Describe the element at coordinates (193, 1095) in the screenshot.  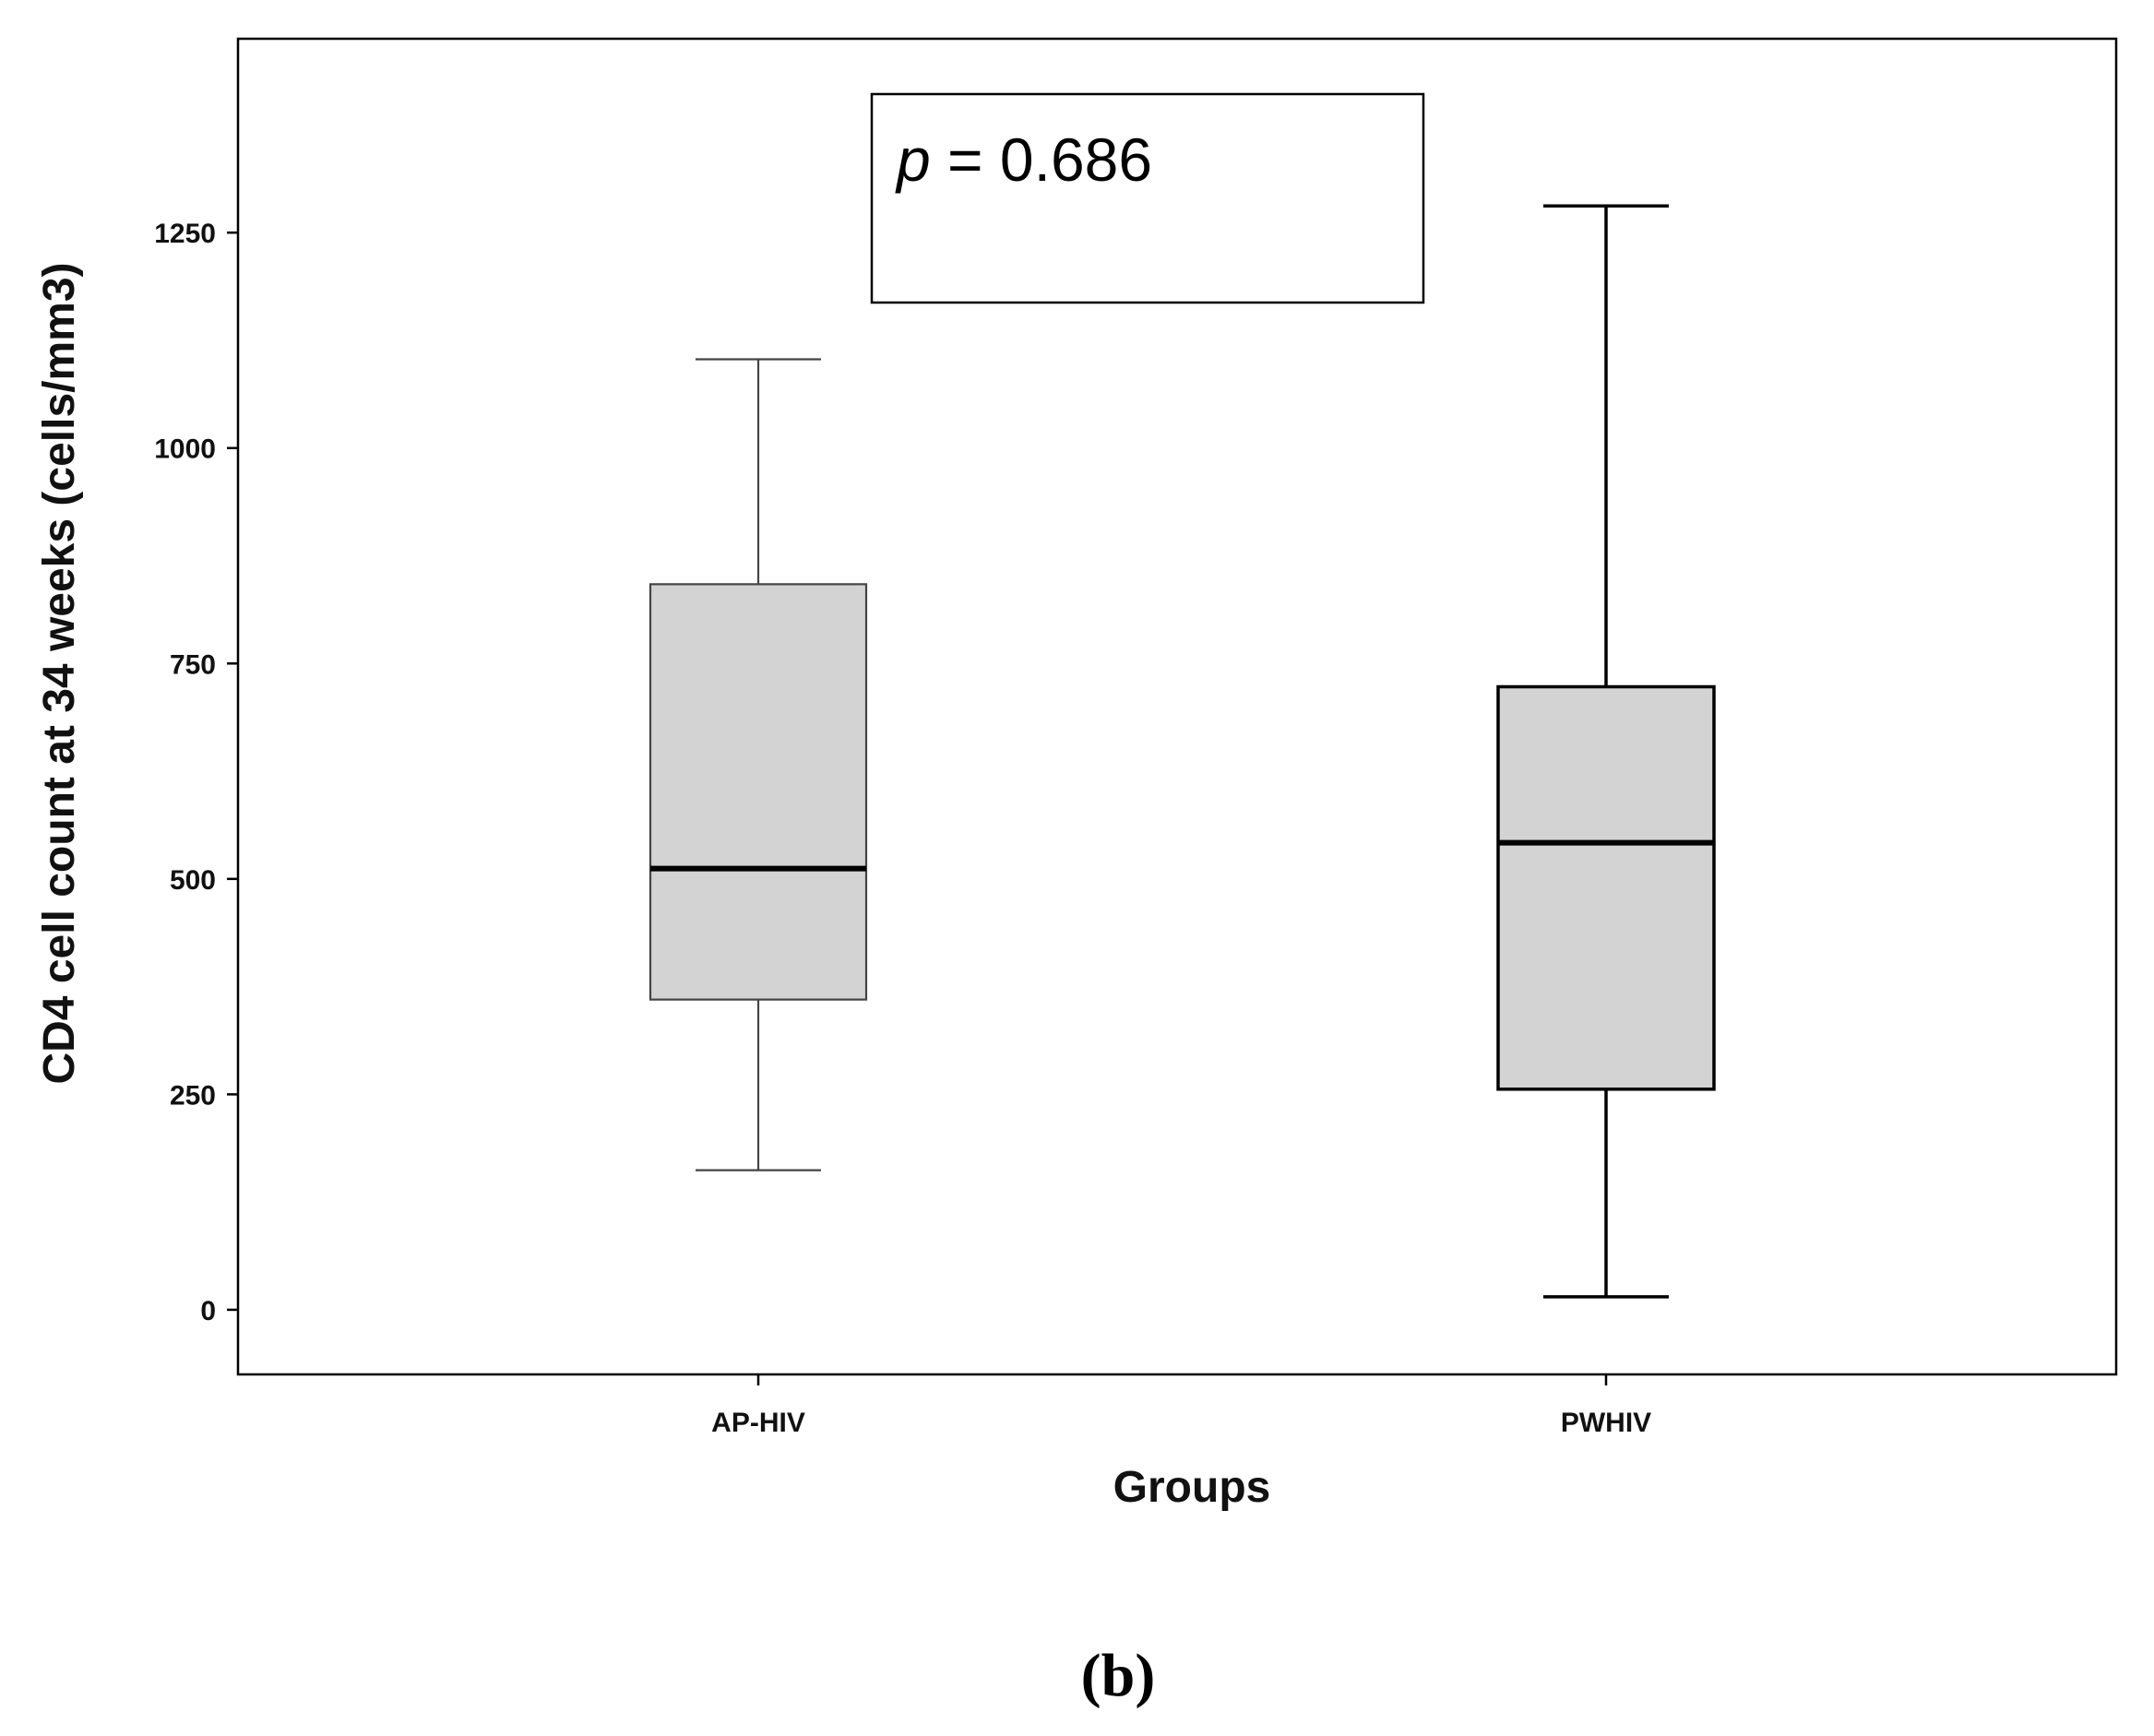
I see `y-tick-label: 250` at that location.